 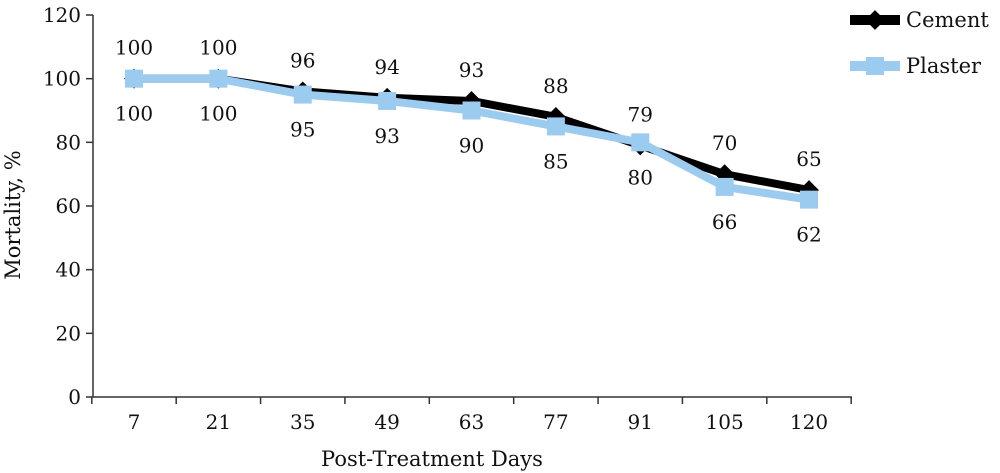 I want to click on x-tick-label: 35, so click(x=302, y=422).